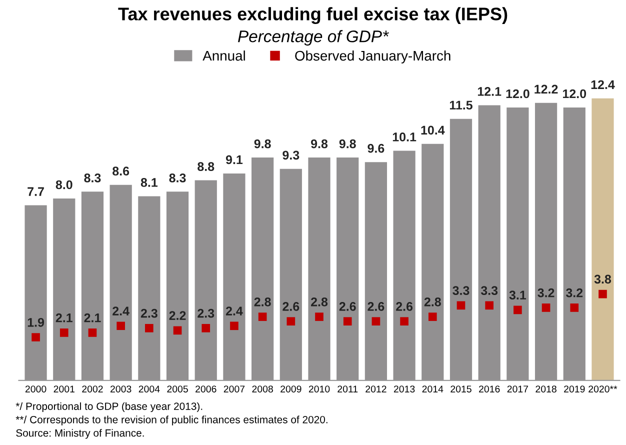 This screenshot has width=626, height=445. Describe the element at coordinates (234, 159) in the screenshot. I see `data-label: 9.1` at that location.